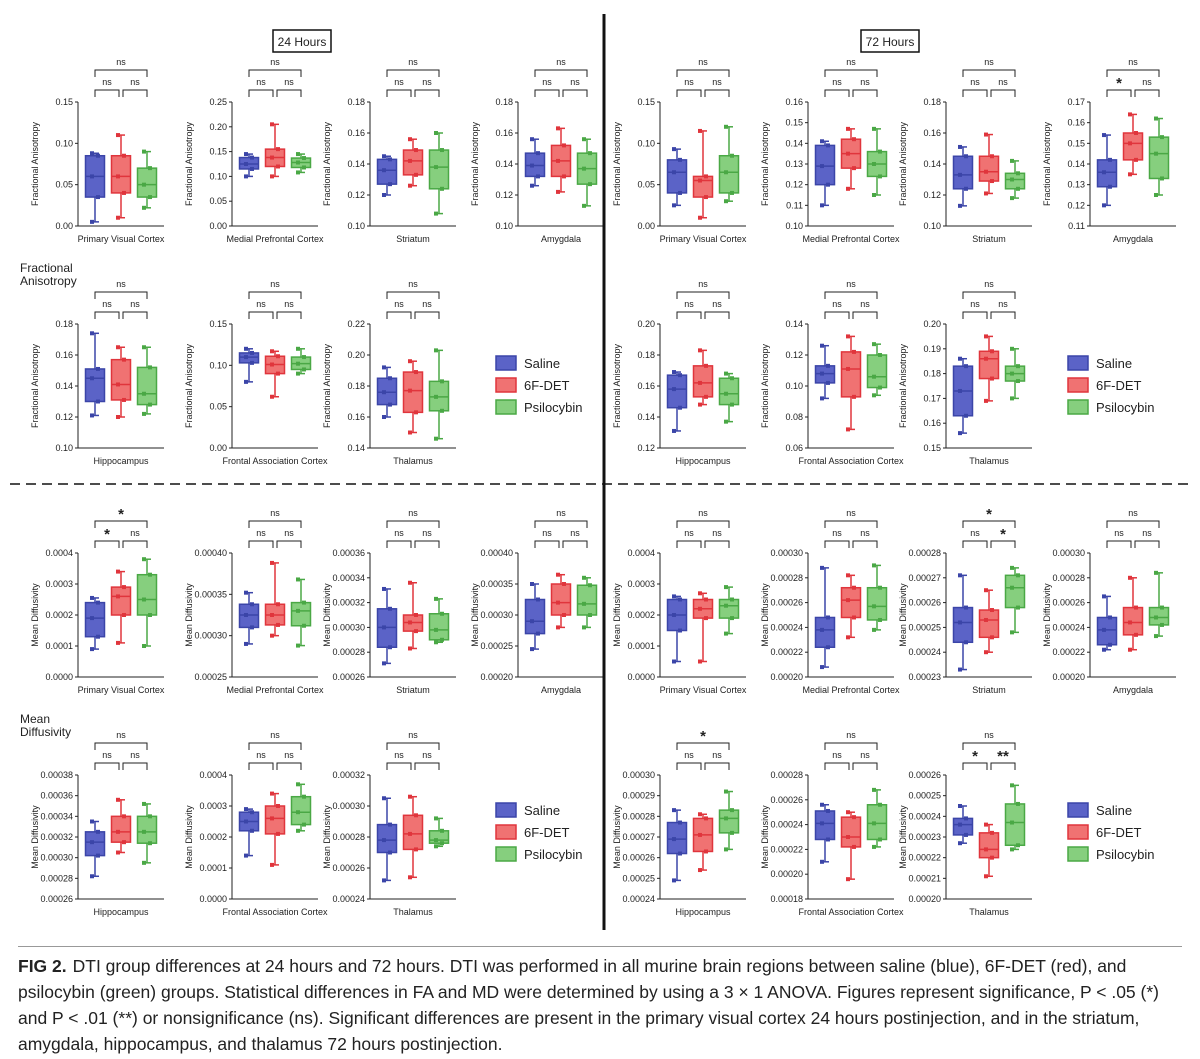  What do you see at coordinates (348, 578) in the screenshot?
I see `y-tick-label: 0.00034` at bounding box center [348, 578].